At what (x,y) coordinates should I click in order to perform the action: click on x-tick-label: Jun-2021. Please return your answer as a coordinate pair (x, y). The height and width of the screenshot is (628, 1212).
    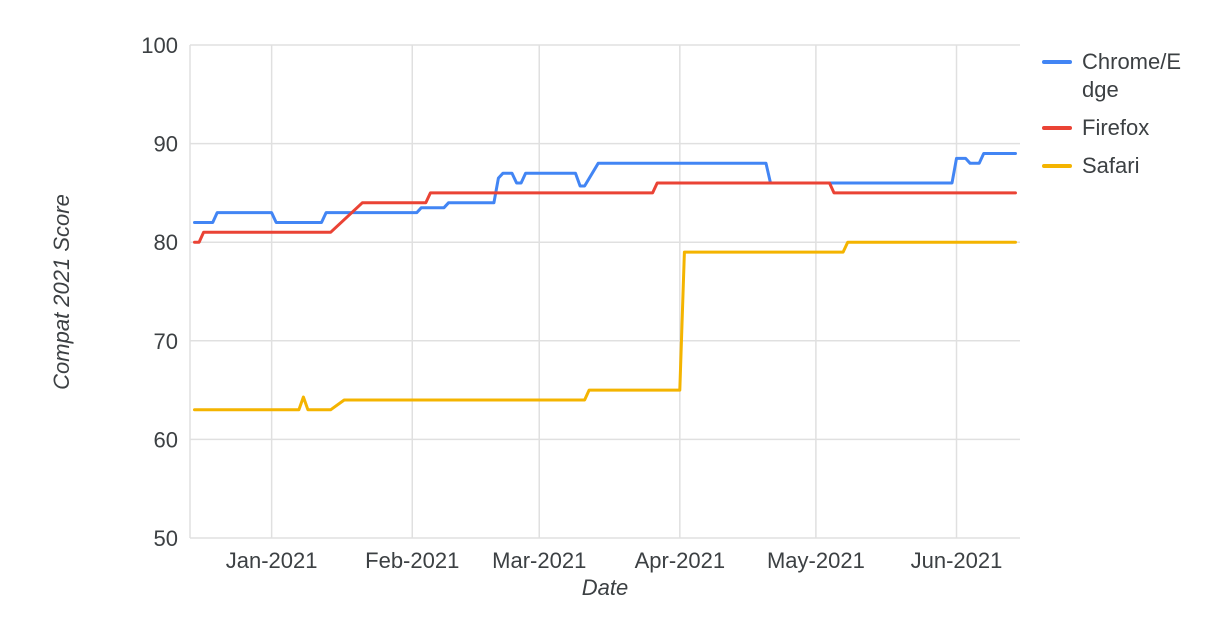
    Looking at the image, I should click on (957, 560).